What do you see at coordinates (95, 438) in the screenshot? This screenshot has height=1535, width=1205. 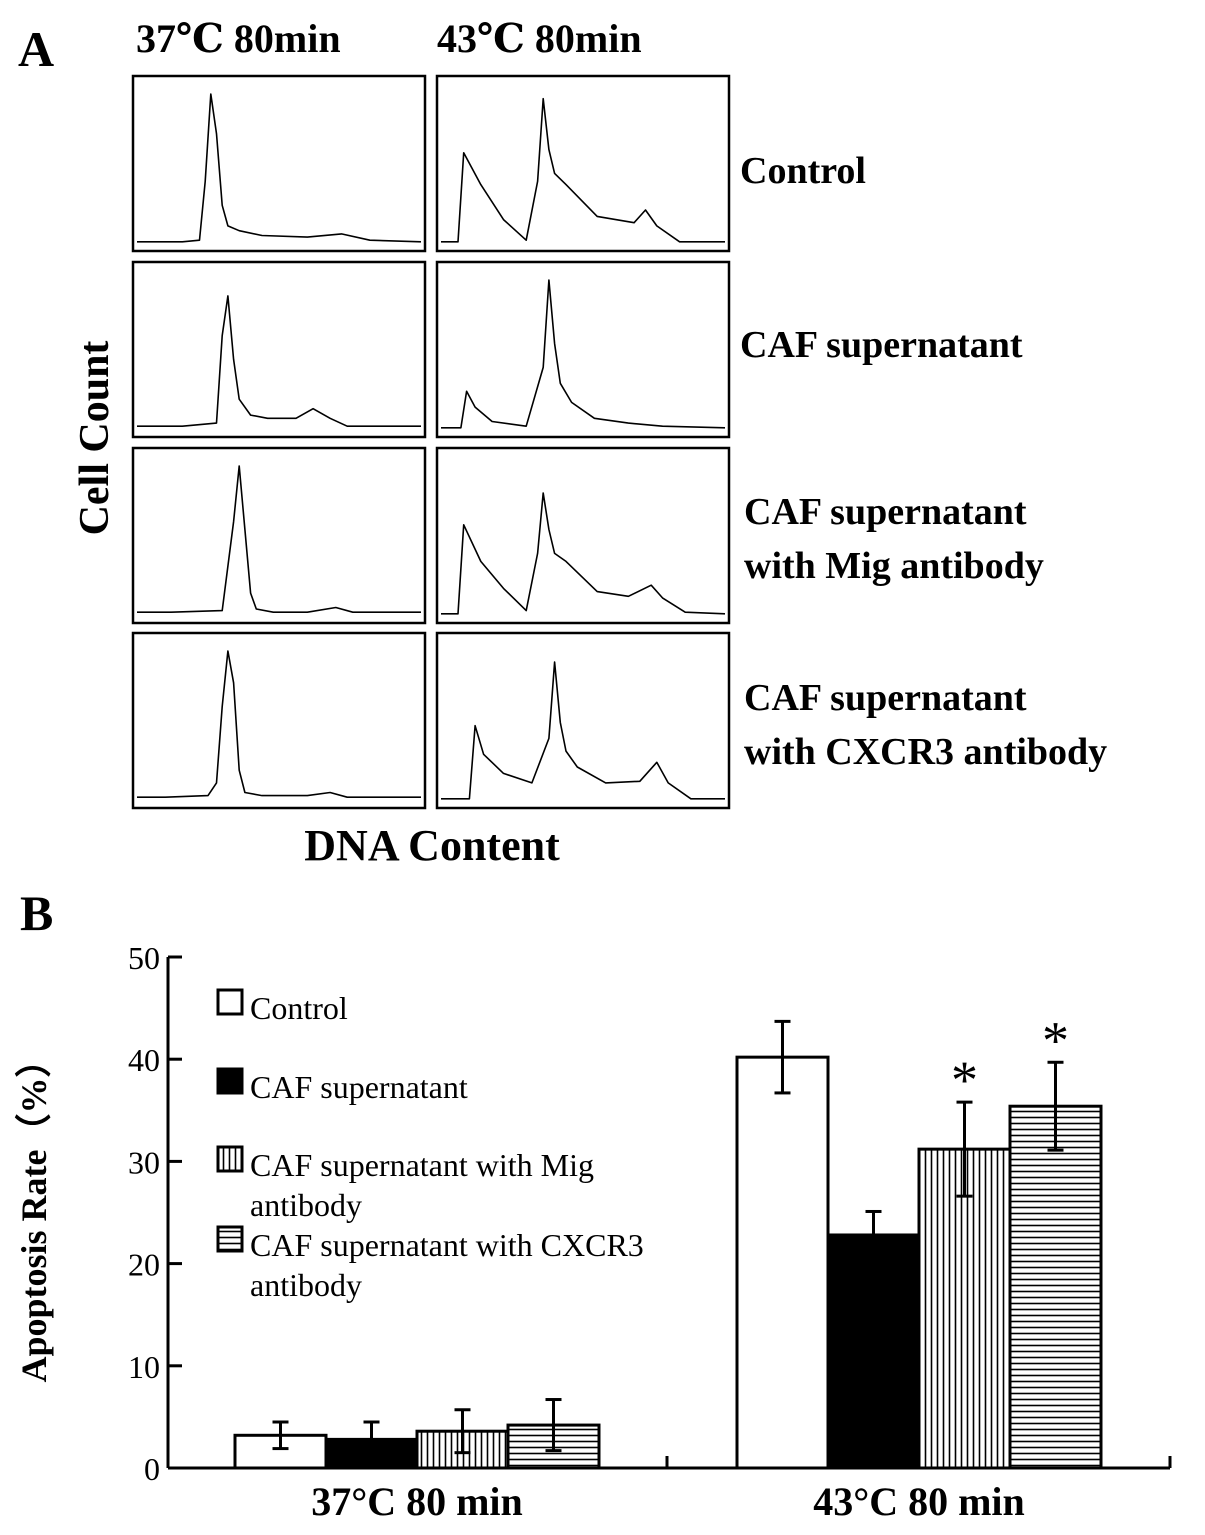 I see `panel-a-ylabel: Cell Count` at bounding box center [95, 438].